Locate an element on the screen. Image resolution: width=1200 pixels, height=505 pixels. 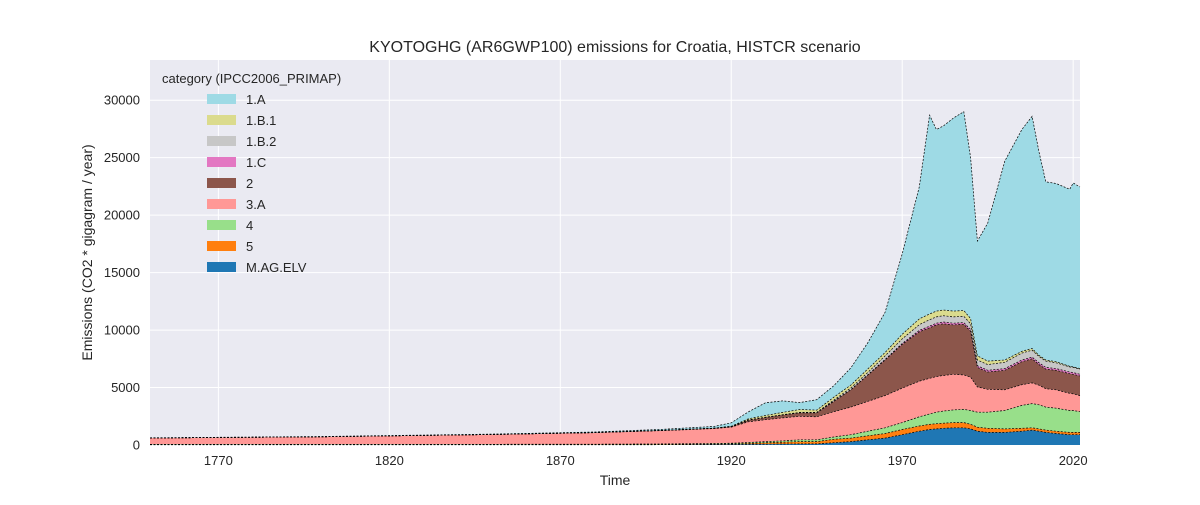
legend-label-1-b-1: 1.B.1 is located at coordinates (261, 120).